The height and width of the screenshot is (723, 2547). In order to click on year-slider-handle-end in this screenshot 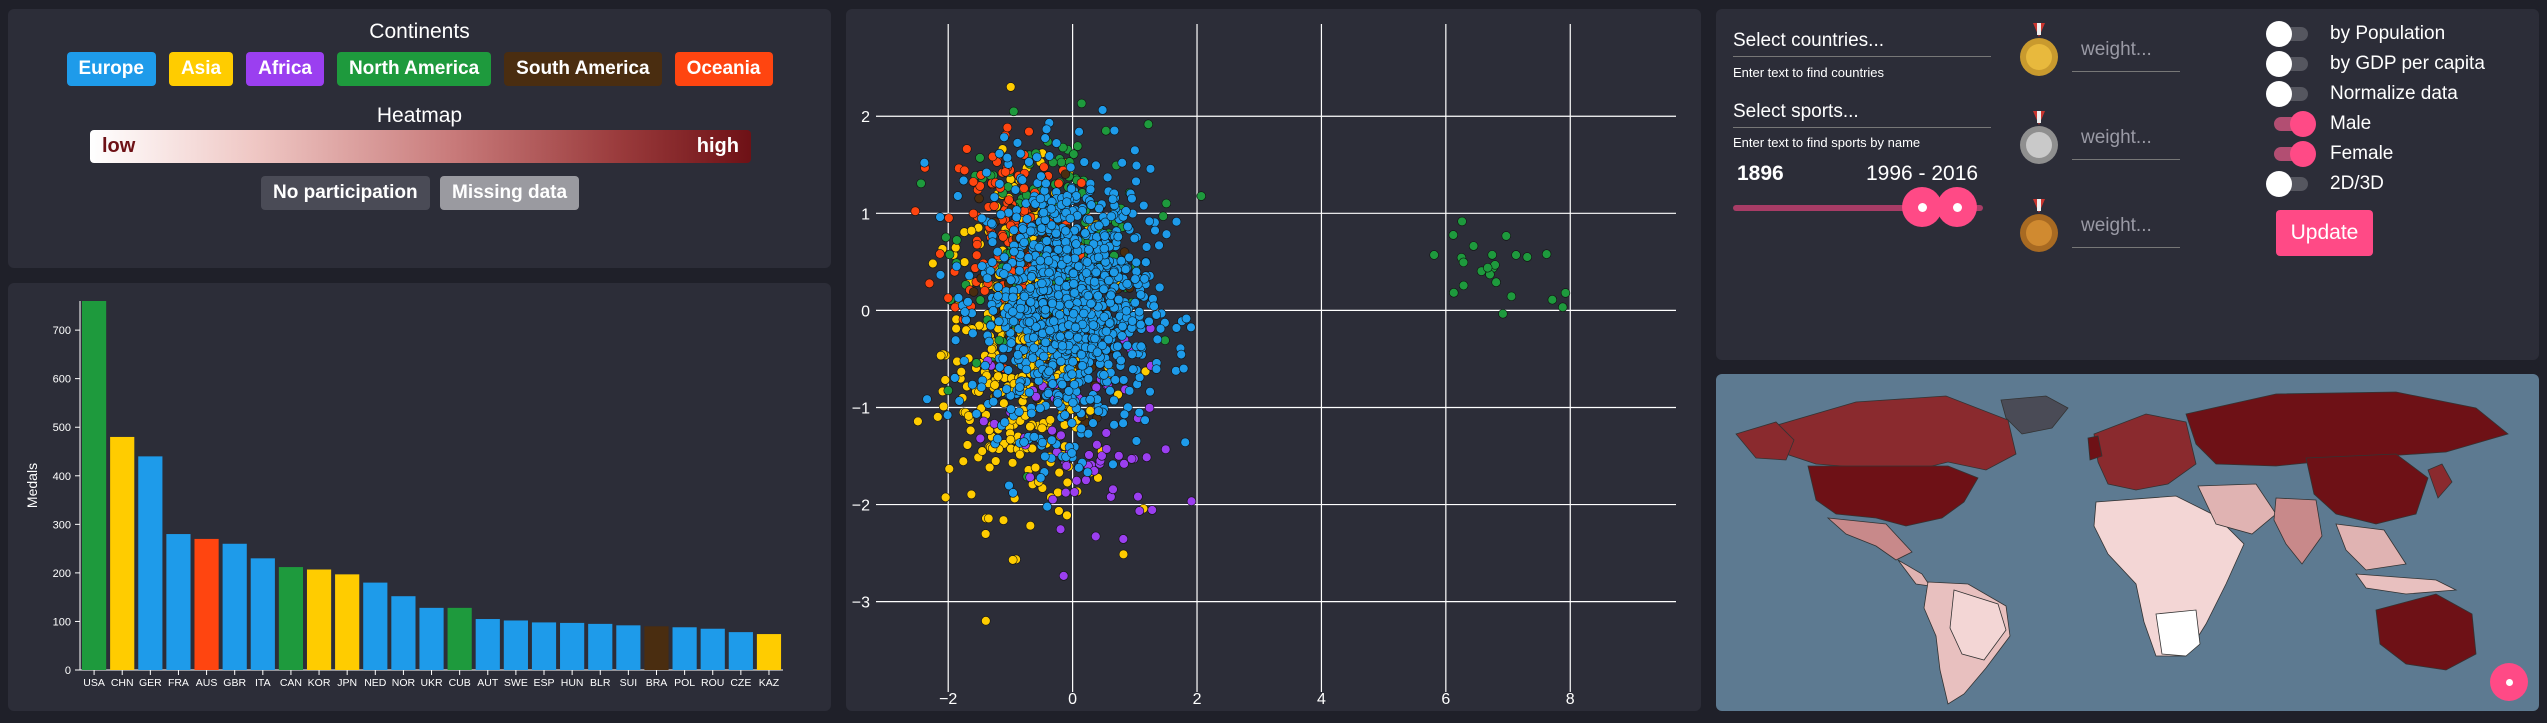, I will do `click(1957, 207)`.